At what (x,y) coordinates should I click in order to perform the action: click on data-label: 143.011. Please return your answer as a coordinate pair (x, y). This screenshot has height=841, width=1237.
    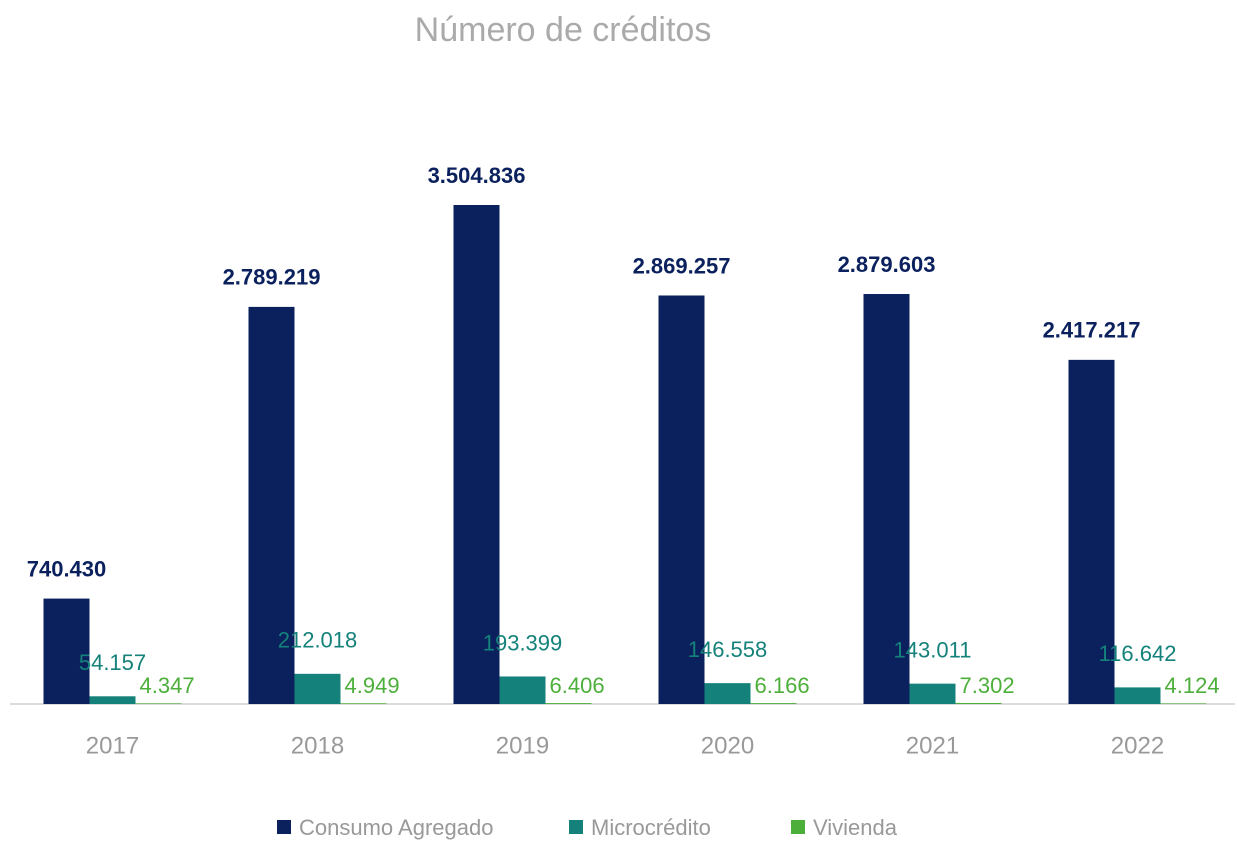
    Looking at the image, I should click on (933, 649).